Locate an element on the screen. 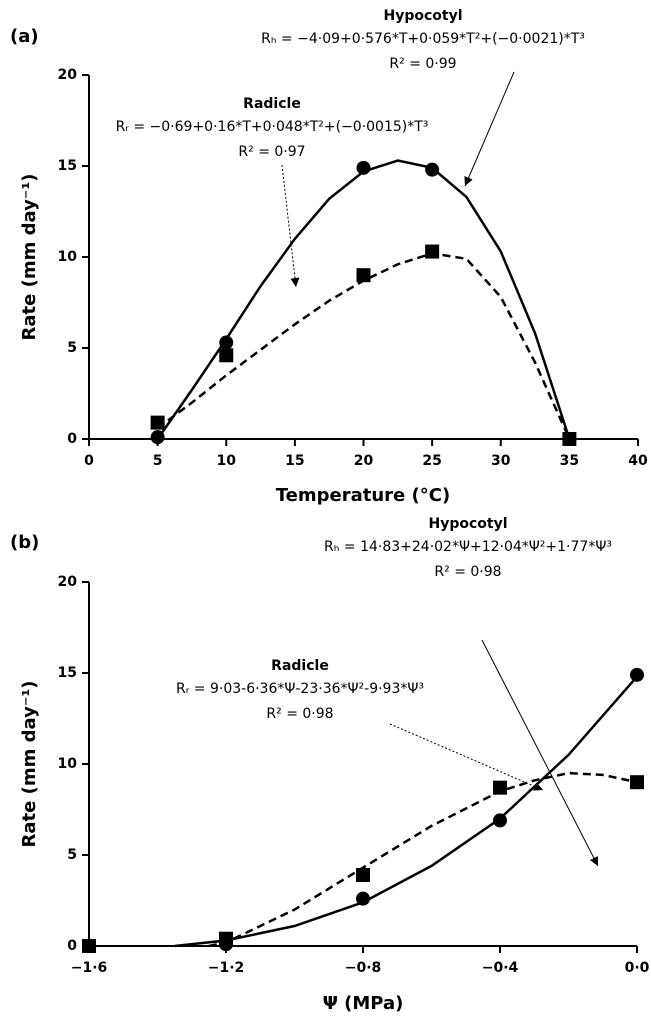  x-tick-label: −1·2 is located at coordinates (226, 968).